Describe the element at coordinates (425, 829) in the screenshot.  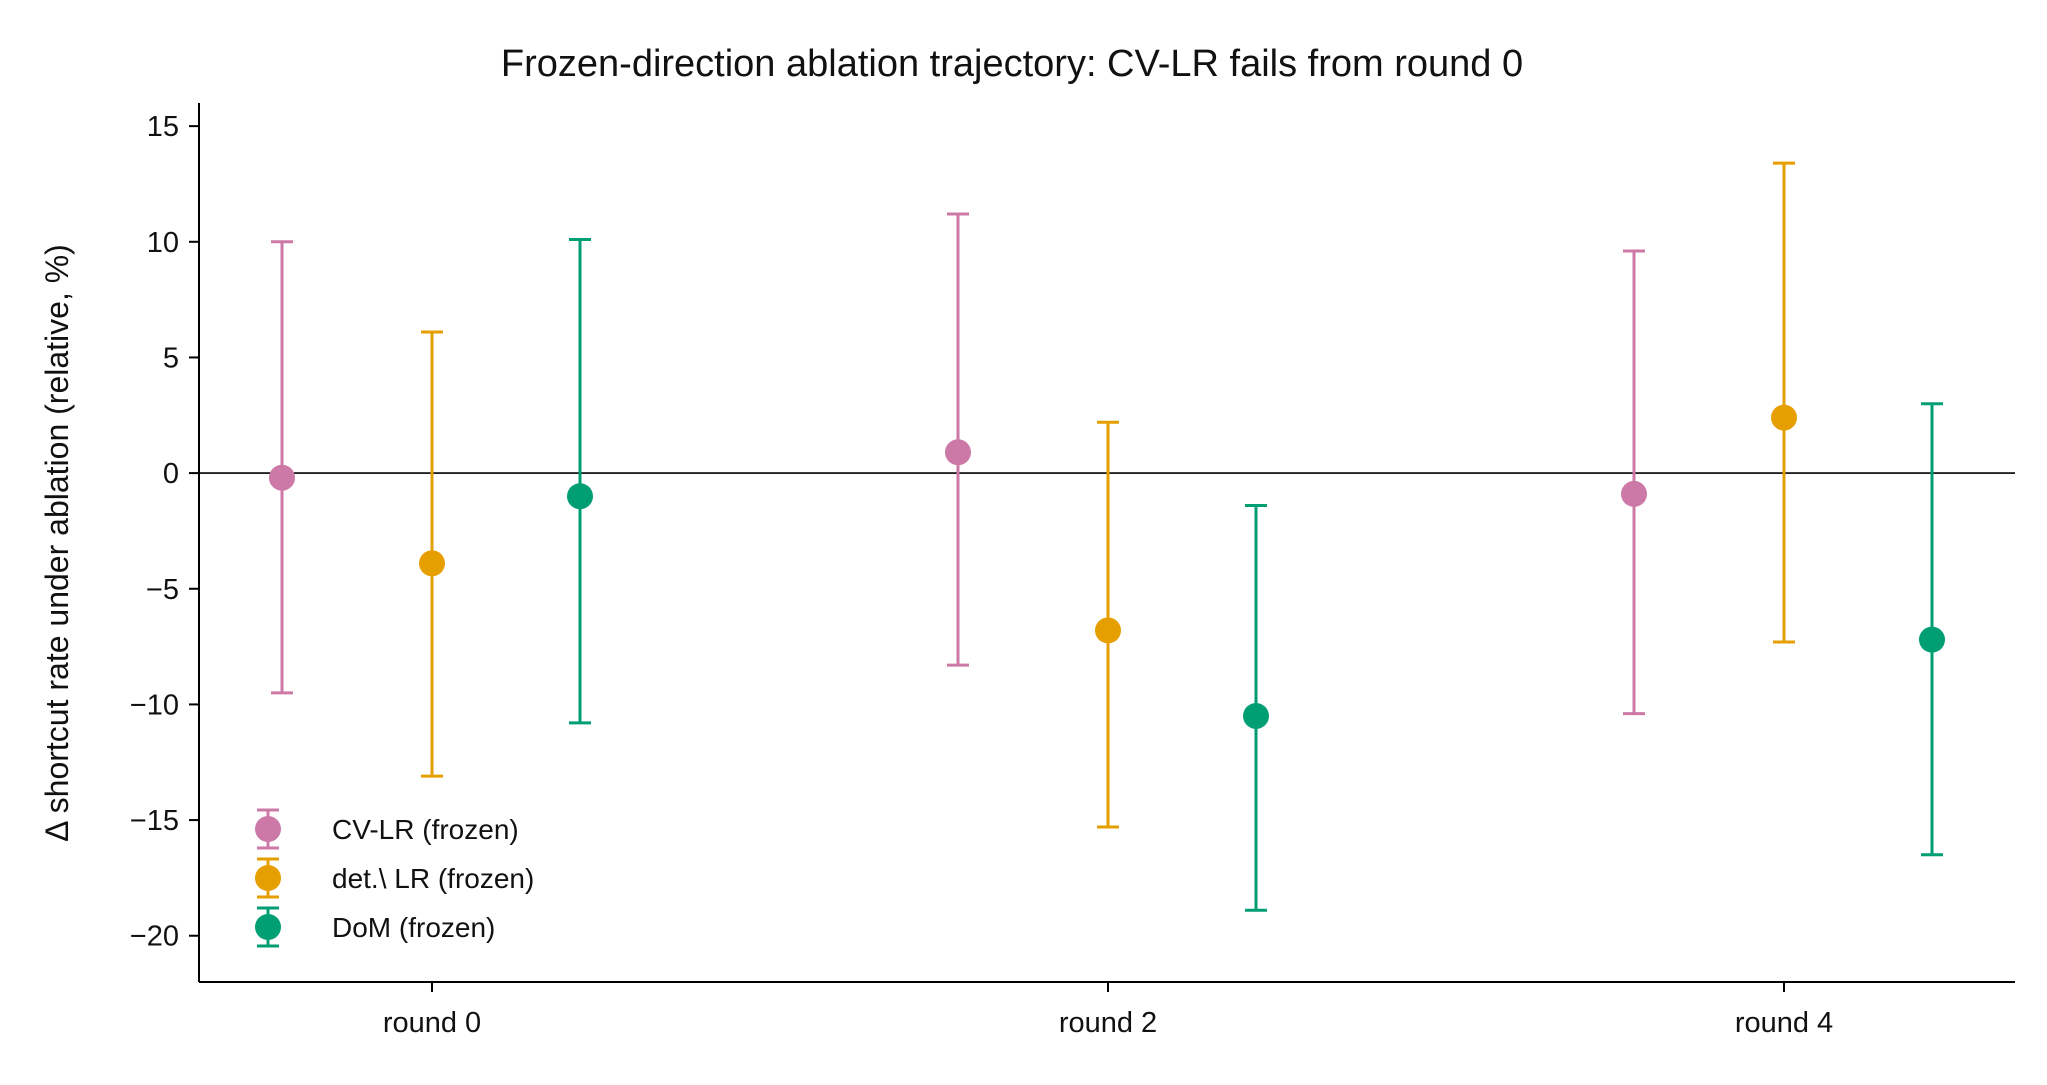
I see `legend-label: CV-LR (frozen)` at that location.